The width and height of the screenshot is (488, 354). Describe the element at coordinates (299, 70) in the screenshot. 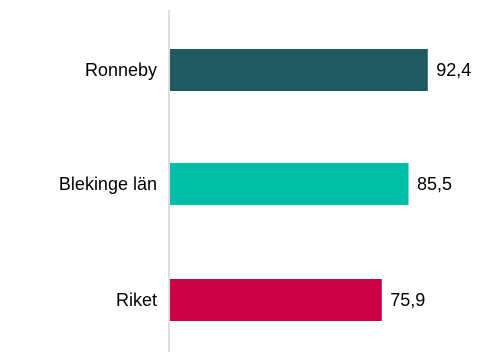

I see `bar-ronneby` at that location.